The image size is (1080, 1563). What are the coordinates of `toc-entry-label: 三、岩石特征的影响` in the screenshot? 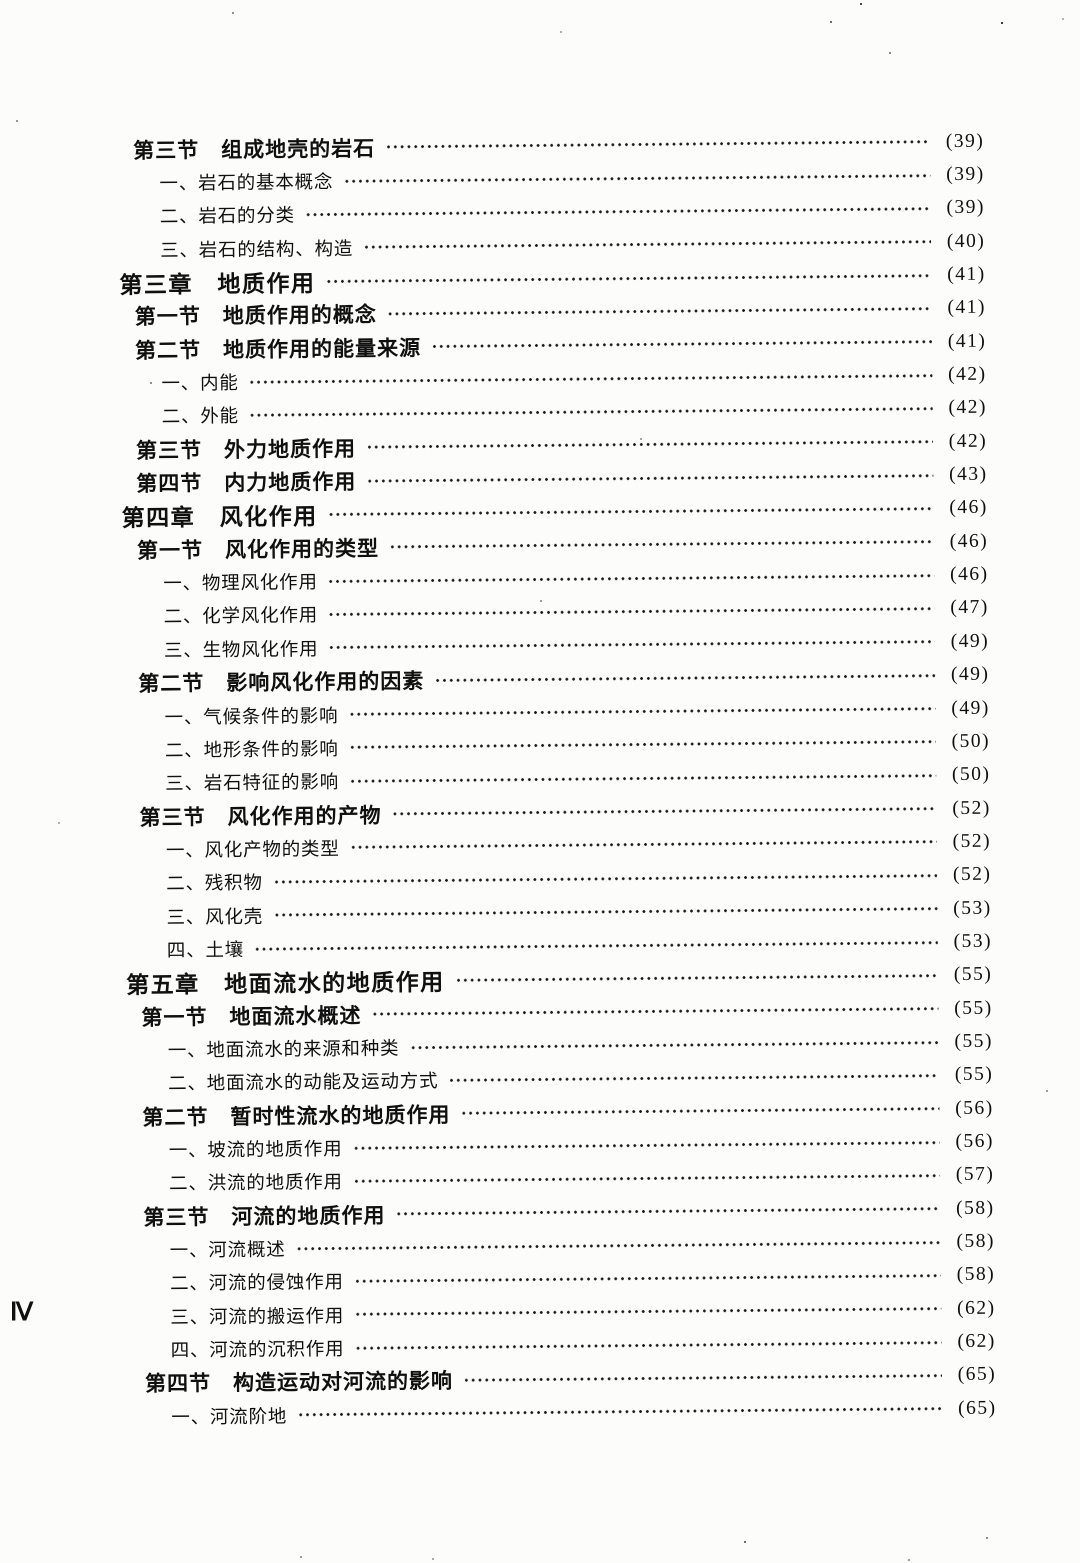 It's located at (252, 782).